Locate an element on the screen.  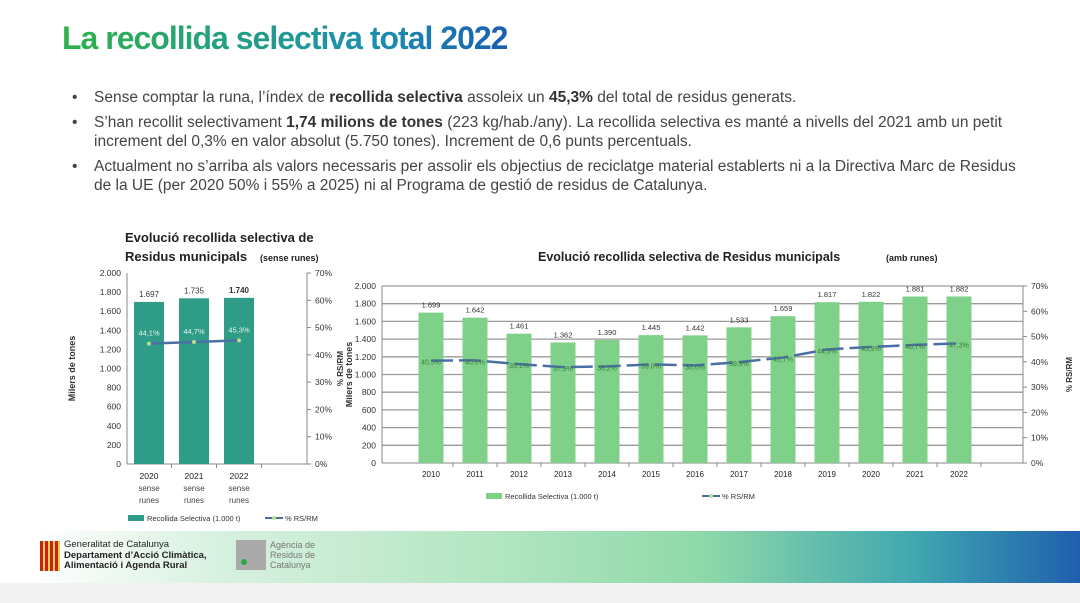
line-data-label: 37,9% is located at coordinates (563, 369).